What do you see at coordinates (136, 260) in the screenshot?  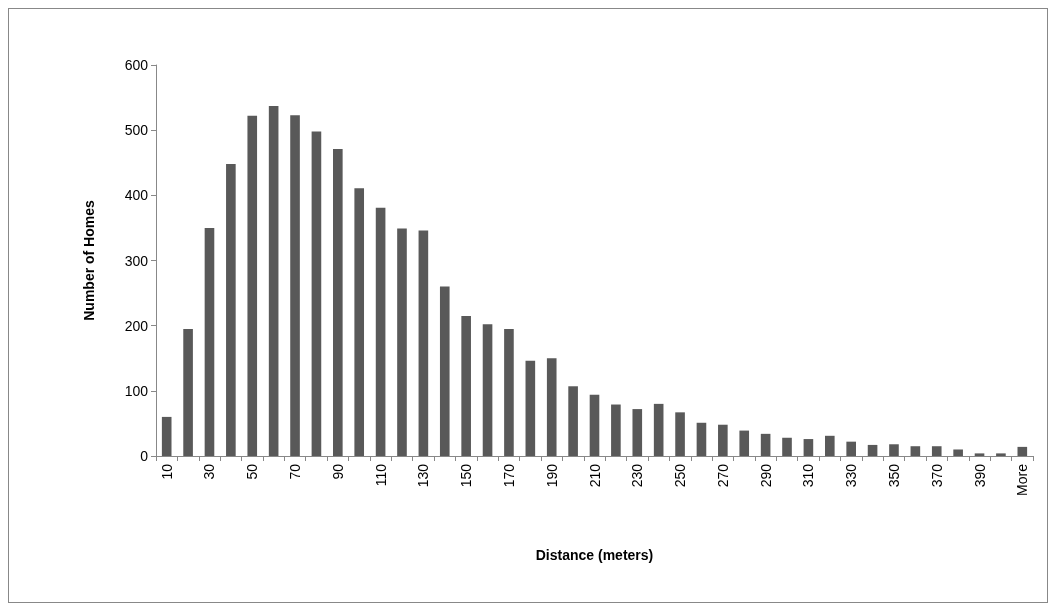 I see `y-tick-label: 300` at bounding box center [136, 260].